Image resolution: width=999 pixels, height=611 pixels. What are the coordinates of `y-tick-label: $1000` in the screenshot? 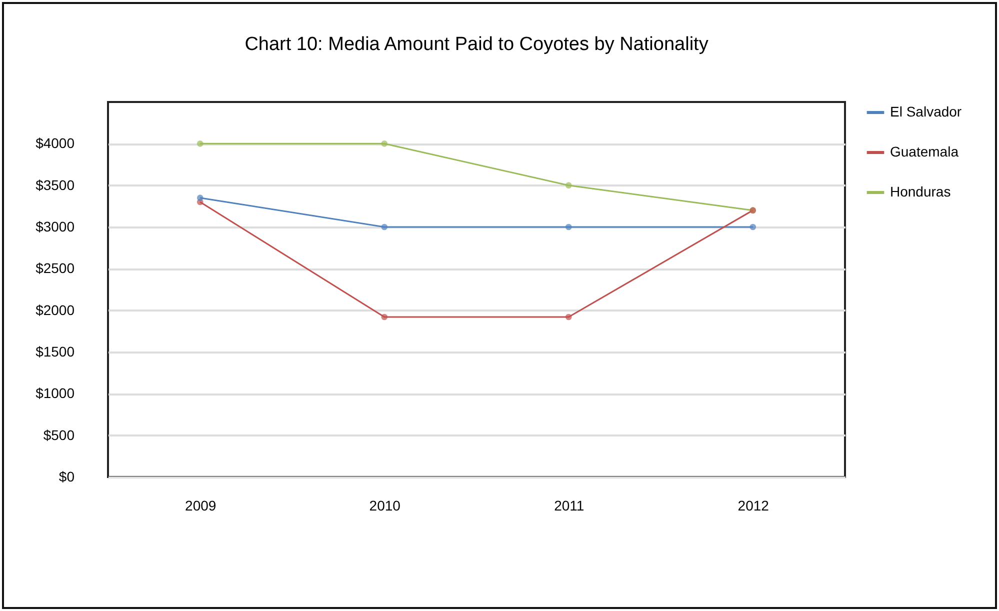 It's located at (55, 393).